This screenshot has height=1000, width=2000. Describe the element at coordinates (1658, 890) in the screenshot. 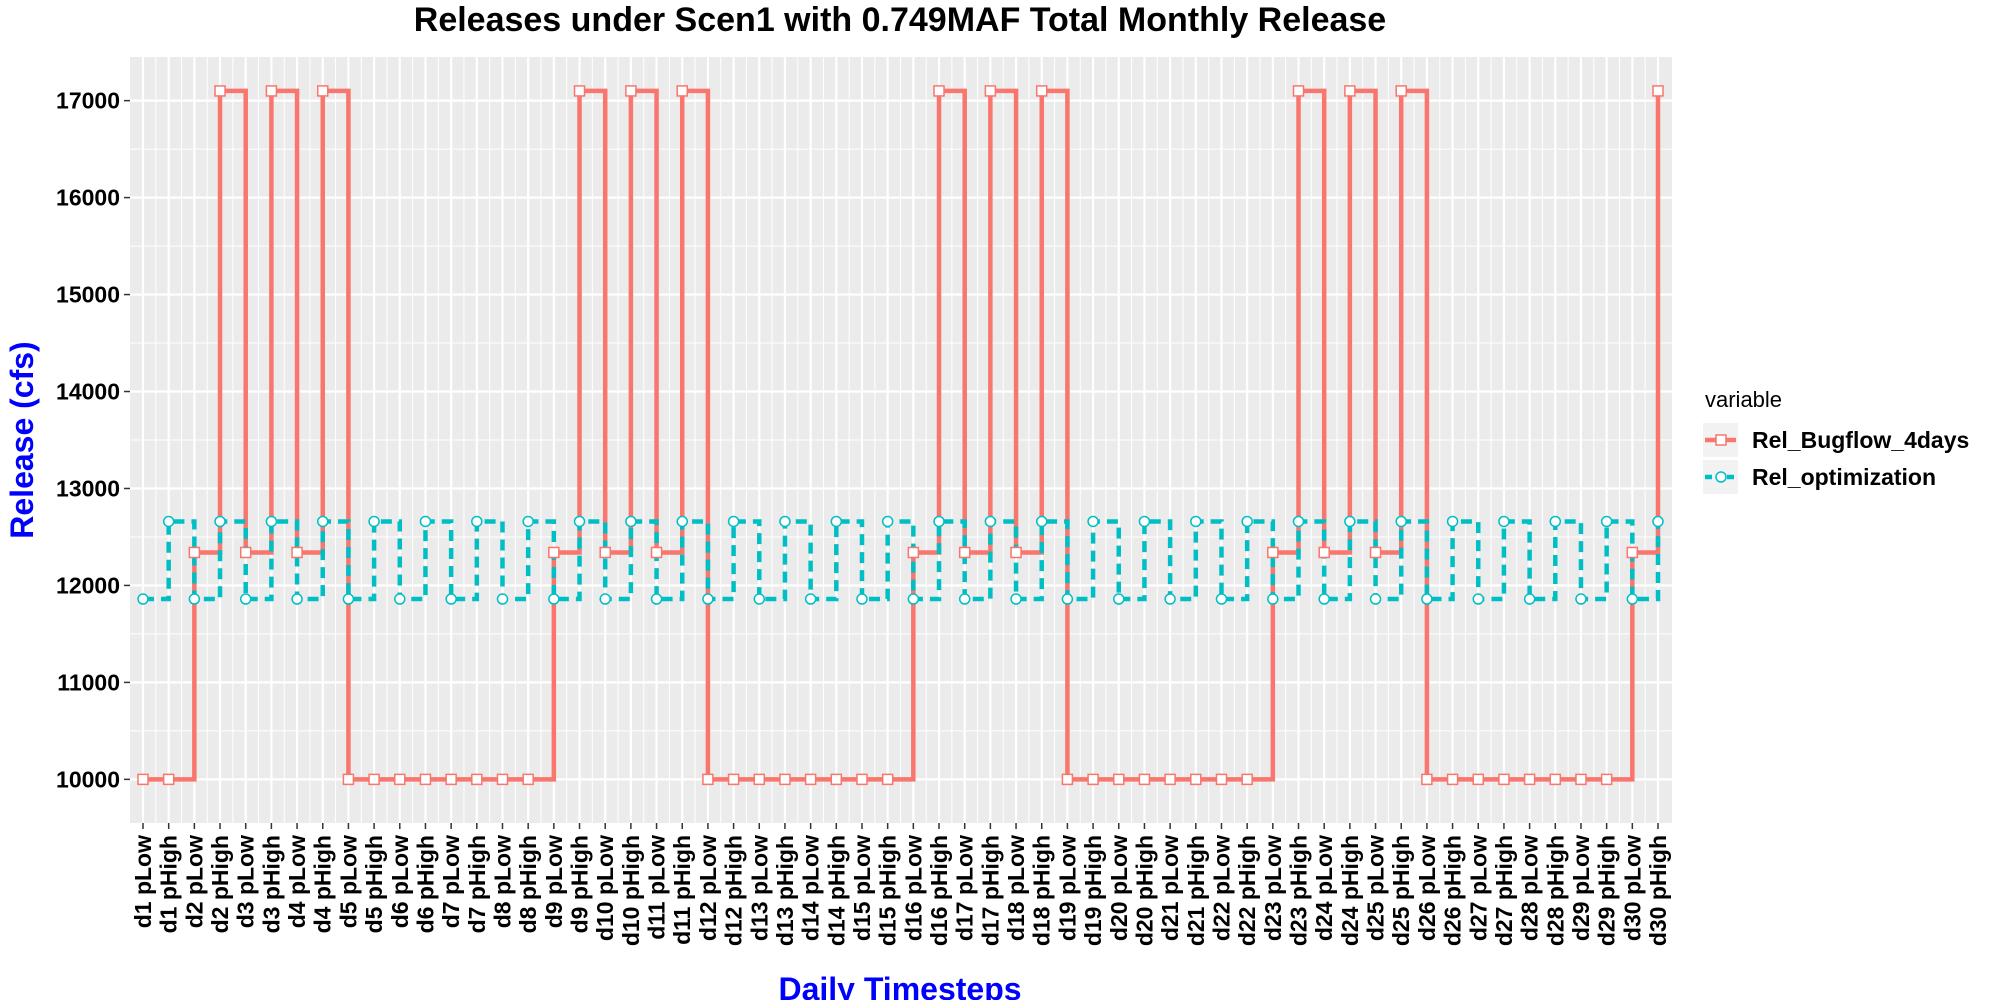

I see `x-tick-label: d30 pHigh` at that location.